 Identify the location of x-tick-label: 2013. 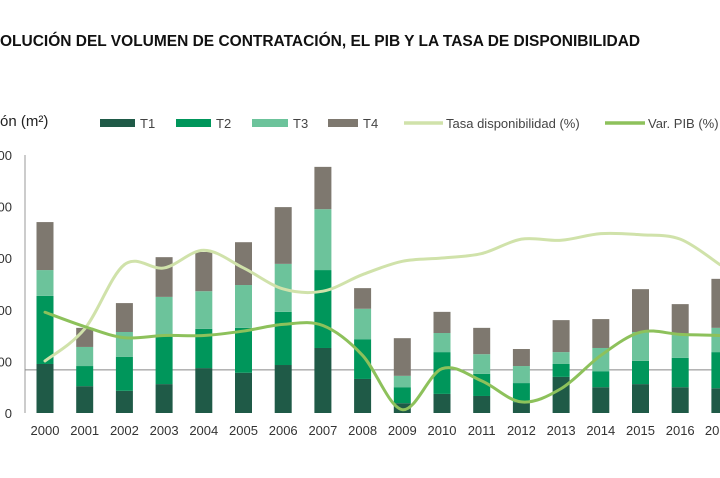
(561, 430).